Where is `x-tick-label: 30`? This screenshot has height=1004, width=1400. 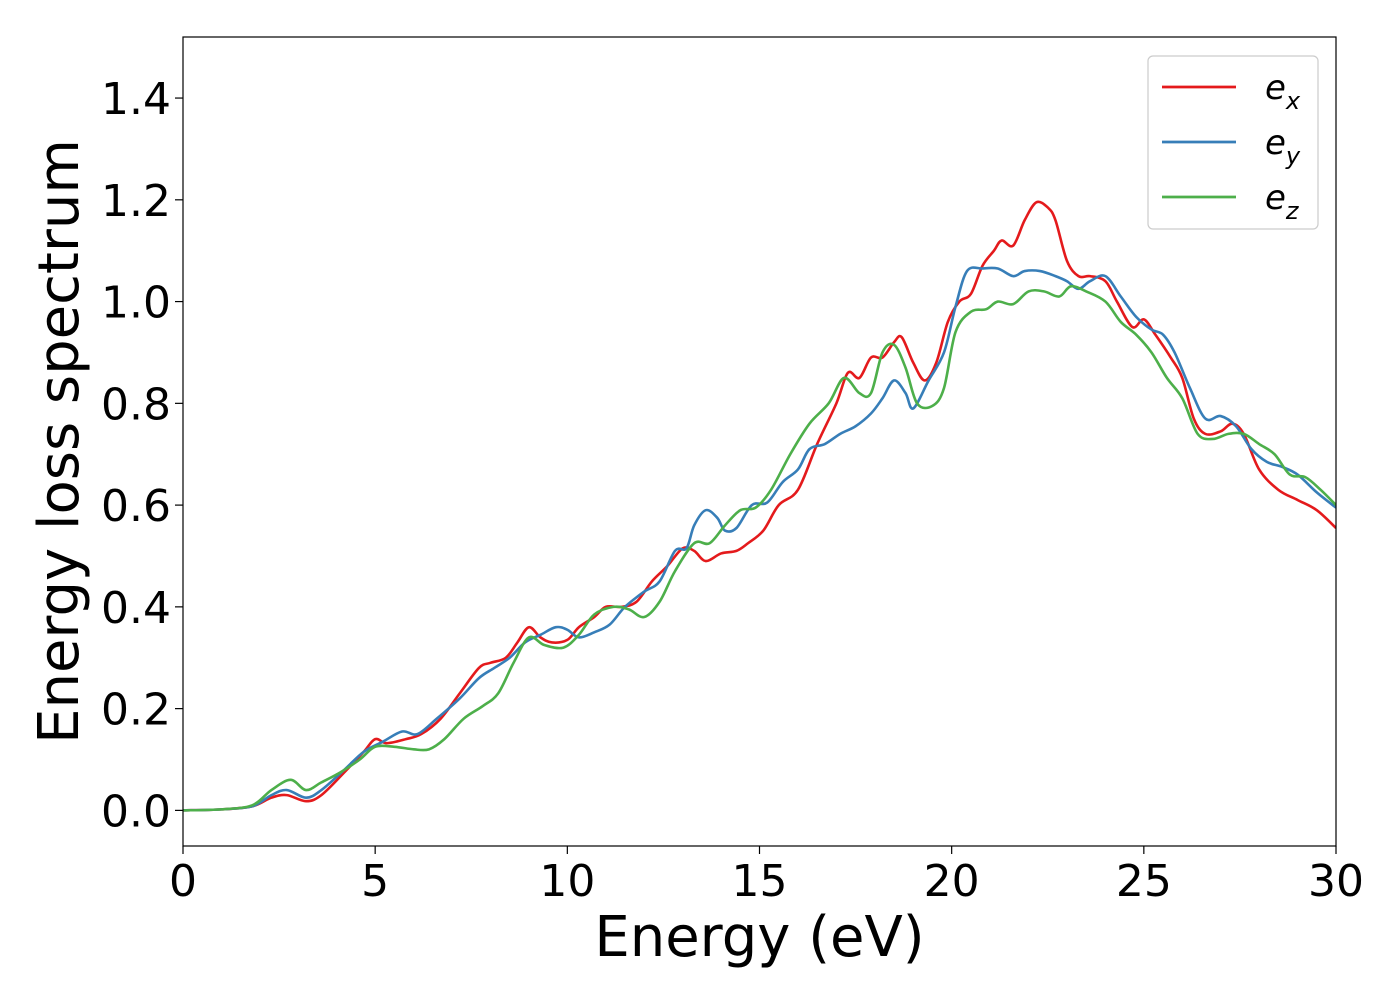
x-tick-label: 30 is located at coordinates (1336, 881).